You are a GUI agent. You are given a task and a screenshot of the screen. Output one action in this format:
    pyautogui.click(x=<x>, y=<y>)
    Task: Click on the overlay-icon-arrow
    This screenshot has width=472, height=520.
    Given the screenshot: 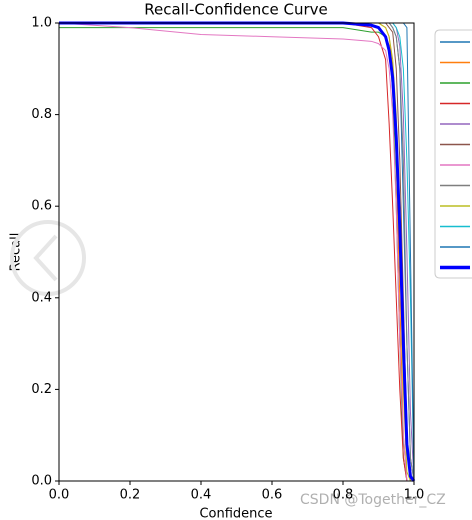 What is the action you would take?
    pyautogui.click(x=45, y=258)
    